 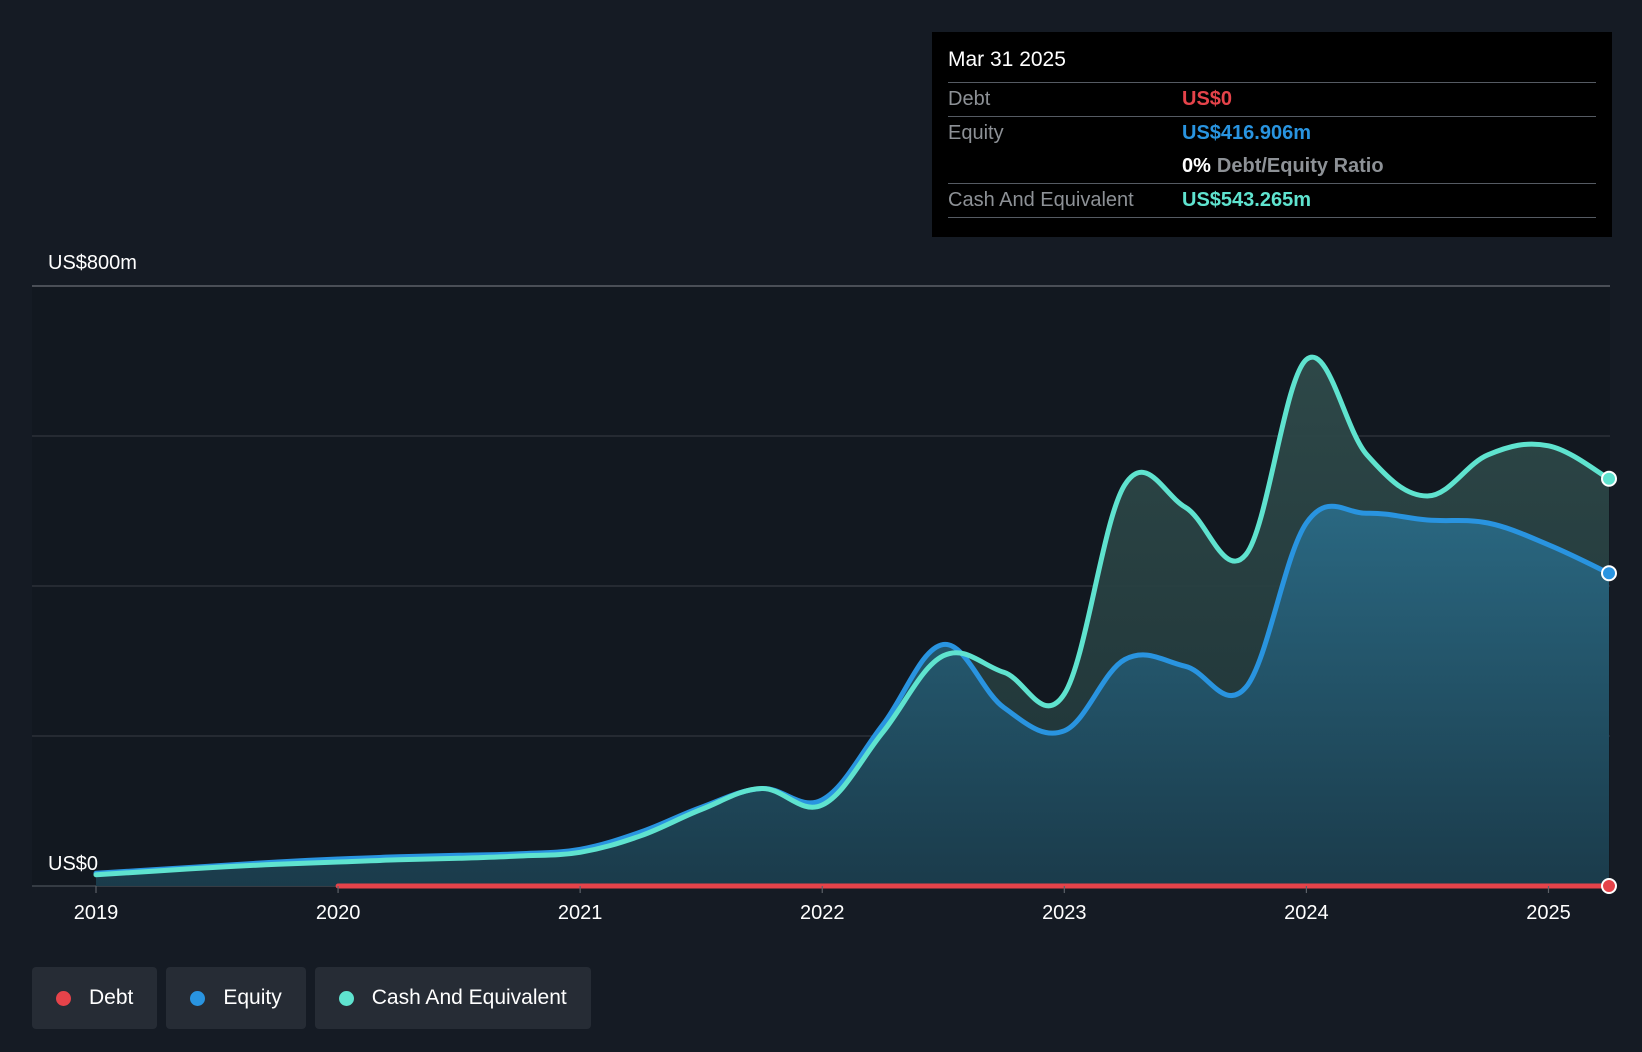 I want to click on equity-endpoint, so click(x=1609, y=573).